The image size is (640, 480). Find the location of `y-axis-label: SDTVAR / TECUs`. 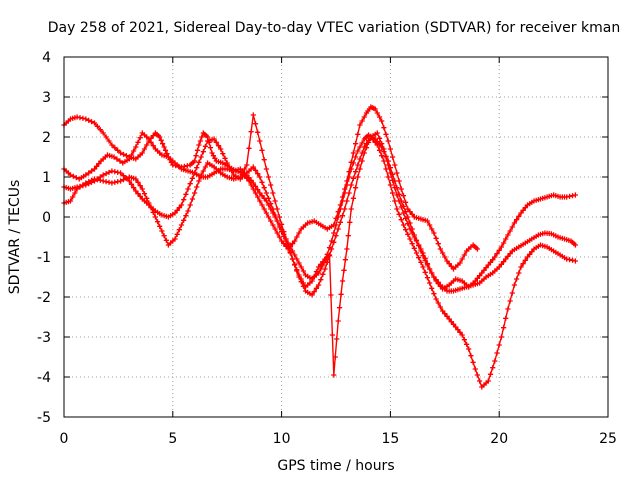

y-axis-label: SDTVAR / TECUs is located at coordinates (15, 237).